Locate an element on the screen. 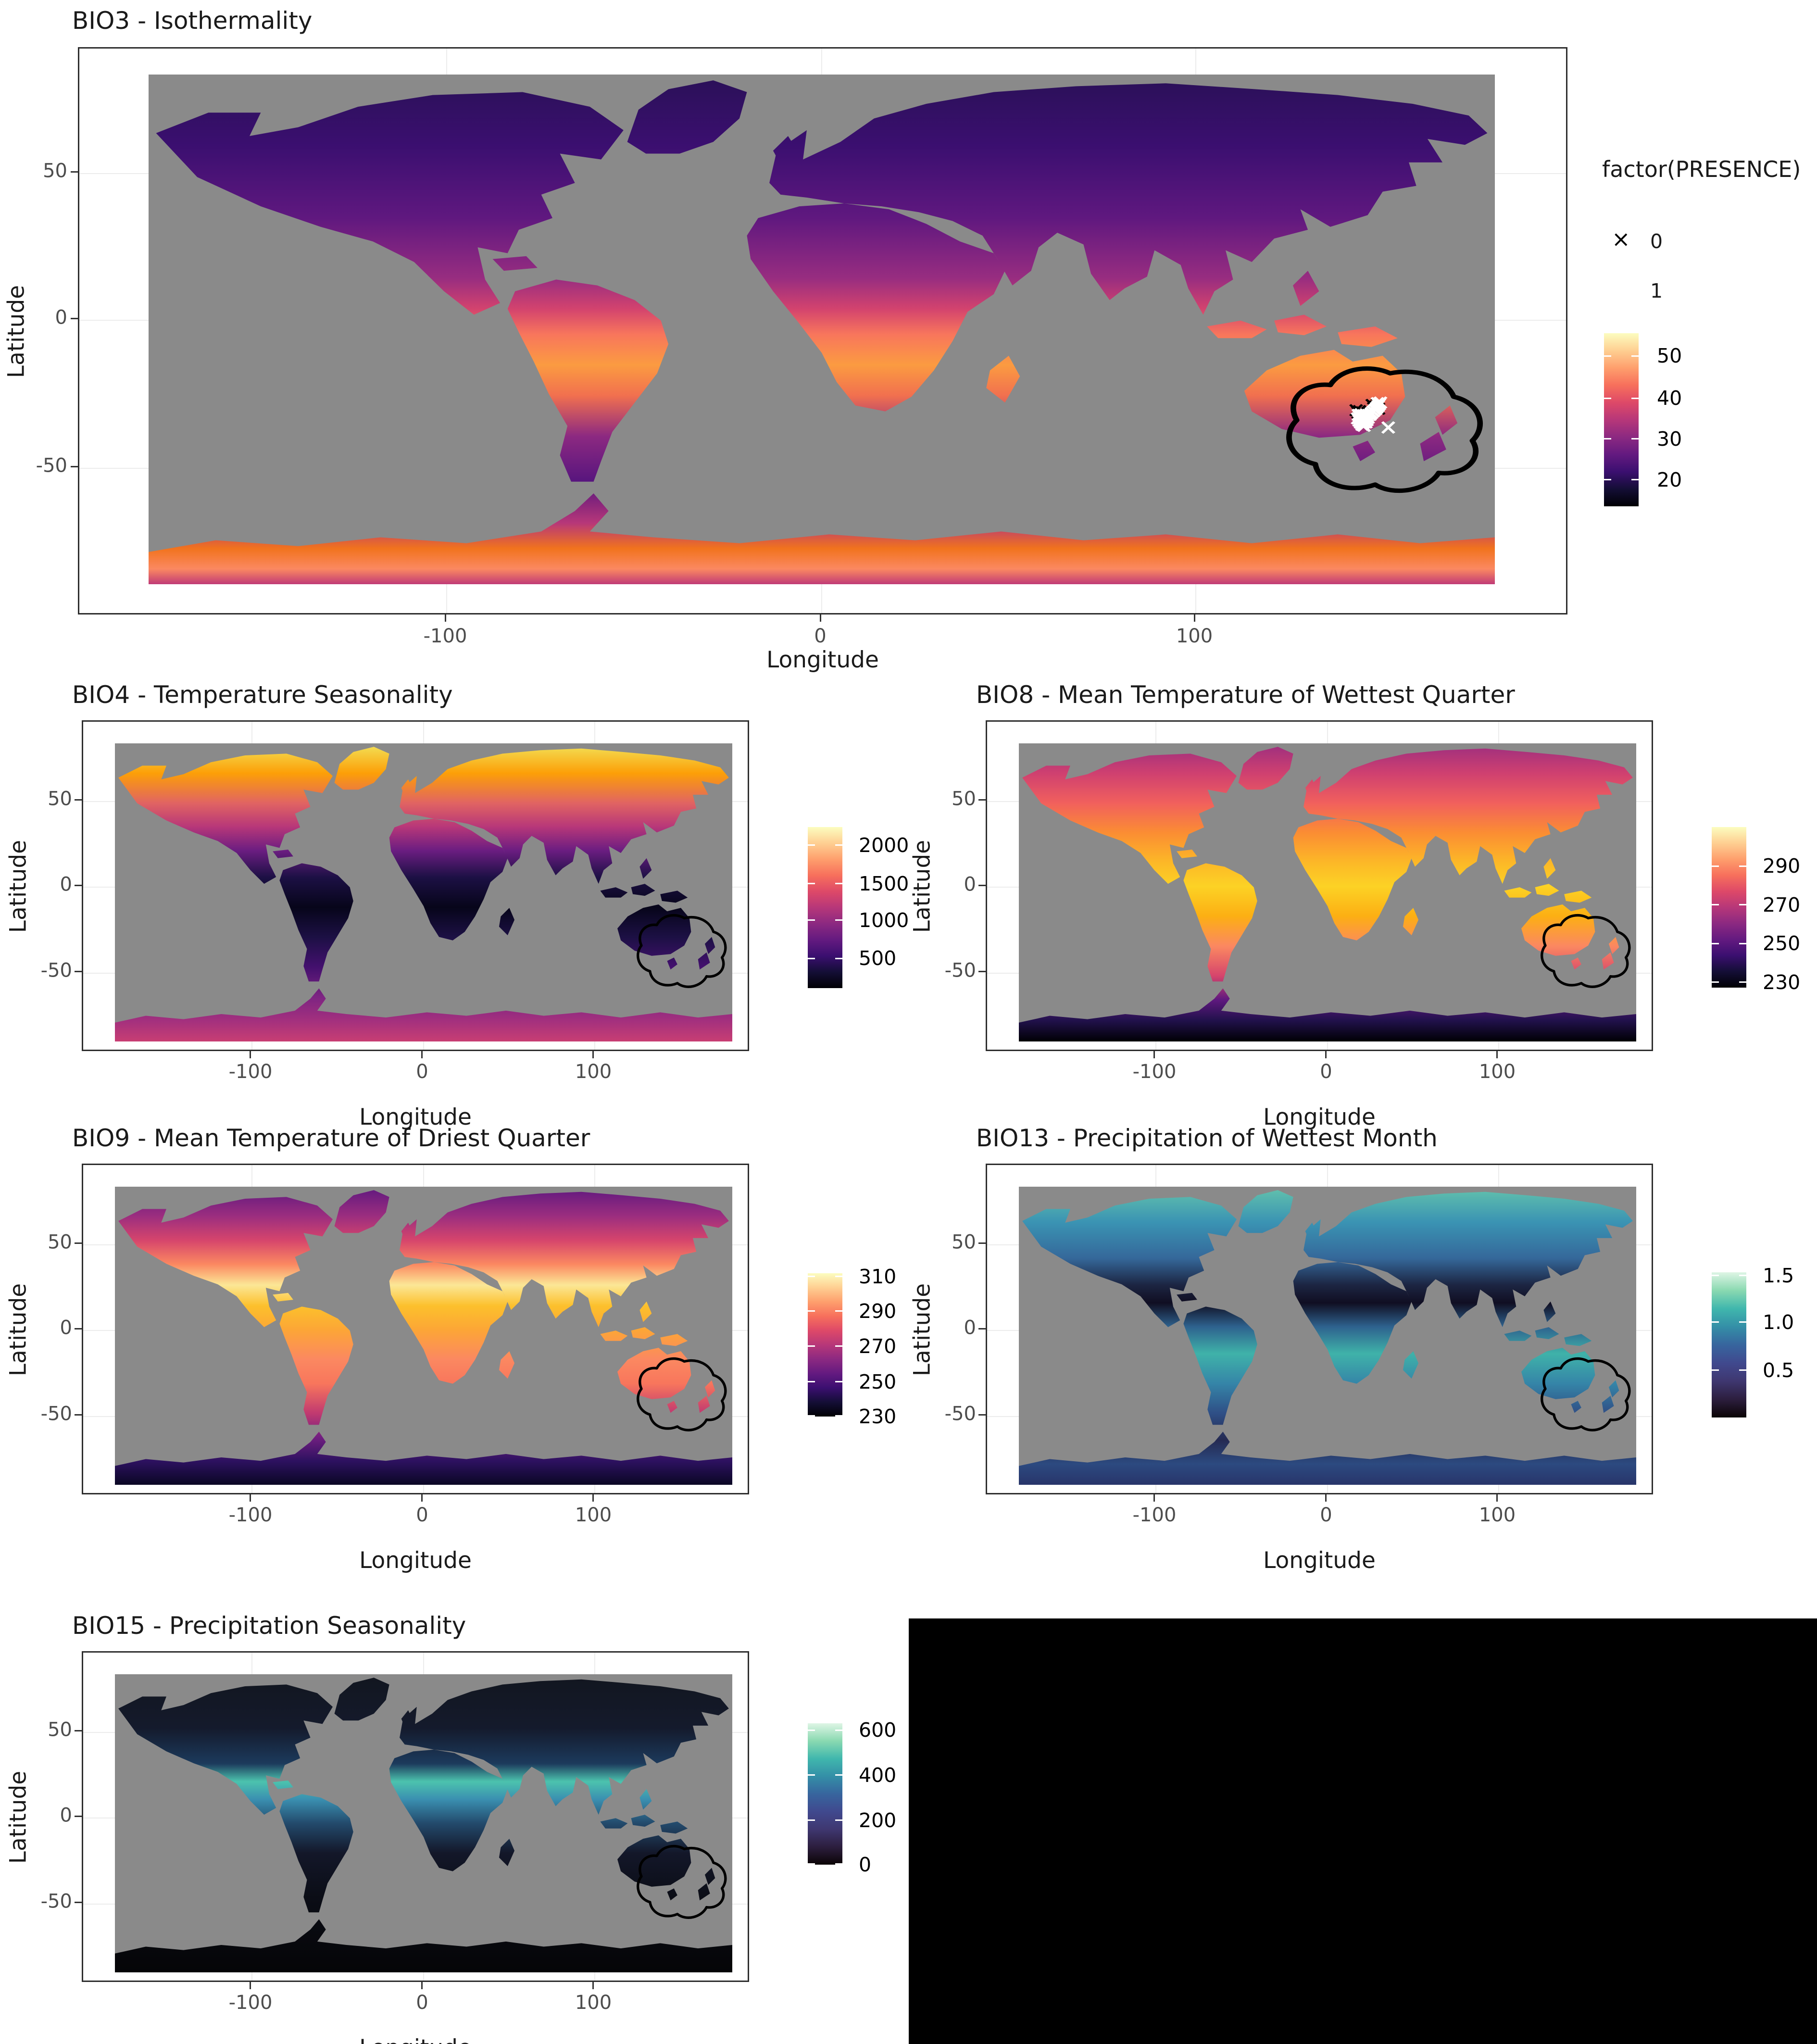 Image resolution: width=1817 pixels, height=2044 pixels. colorbar-tick-label: 250 is located at coordinates (1782, 943).